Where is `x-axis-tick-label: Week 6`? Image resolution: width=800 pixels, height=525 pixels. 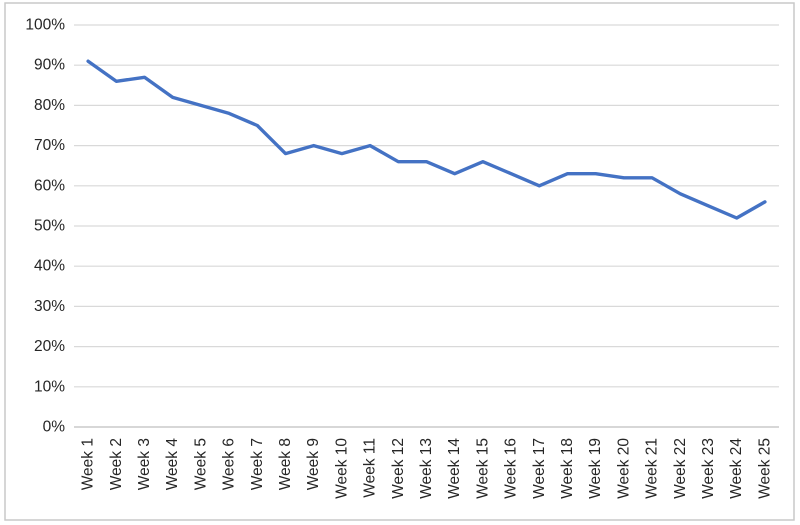
x-axis-tick-label: Week 6 is located at coordinates (229, 464).